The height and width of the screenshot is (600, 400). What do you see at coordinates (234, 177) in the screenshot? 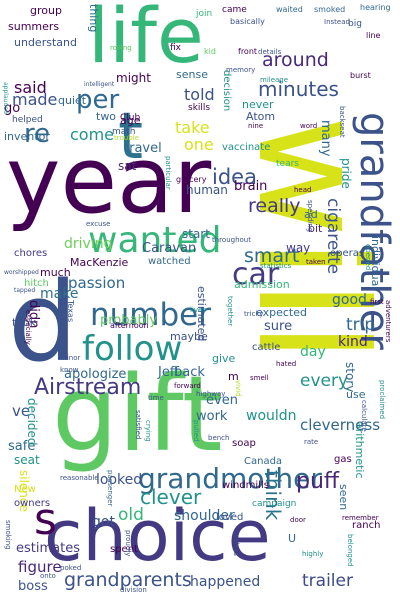
I see `word-idea: idea` at bounding box center [234, 177].